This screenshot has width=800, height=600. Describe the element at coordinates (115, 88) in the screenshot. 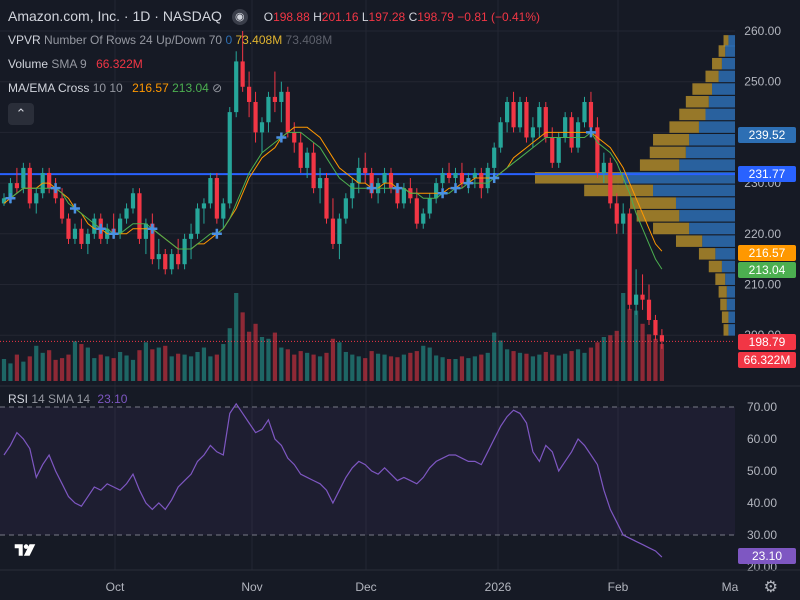

I see `ma-legend: MA/EMA Cross 10 10 216.57 213.04 ⊘` at that location.